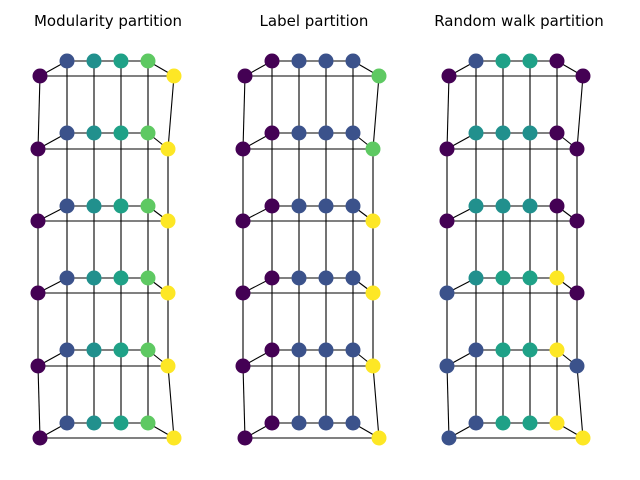 Image resolution: width=640 pixels, height=480 pixels. What do you see at coordinates (314, 21) in the screenshot?
I see `panel-title-label: Label partition` at bounding box center [314, 21].